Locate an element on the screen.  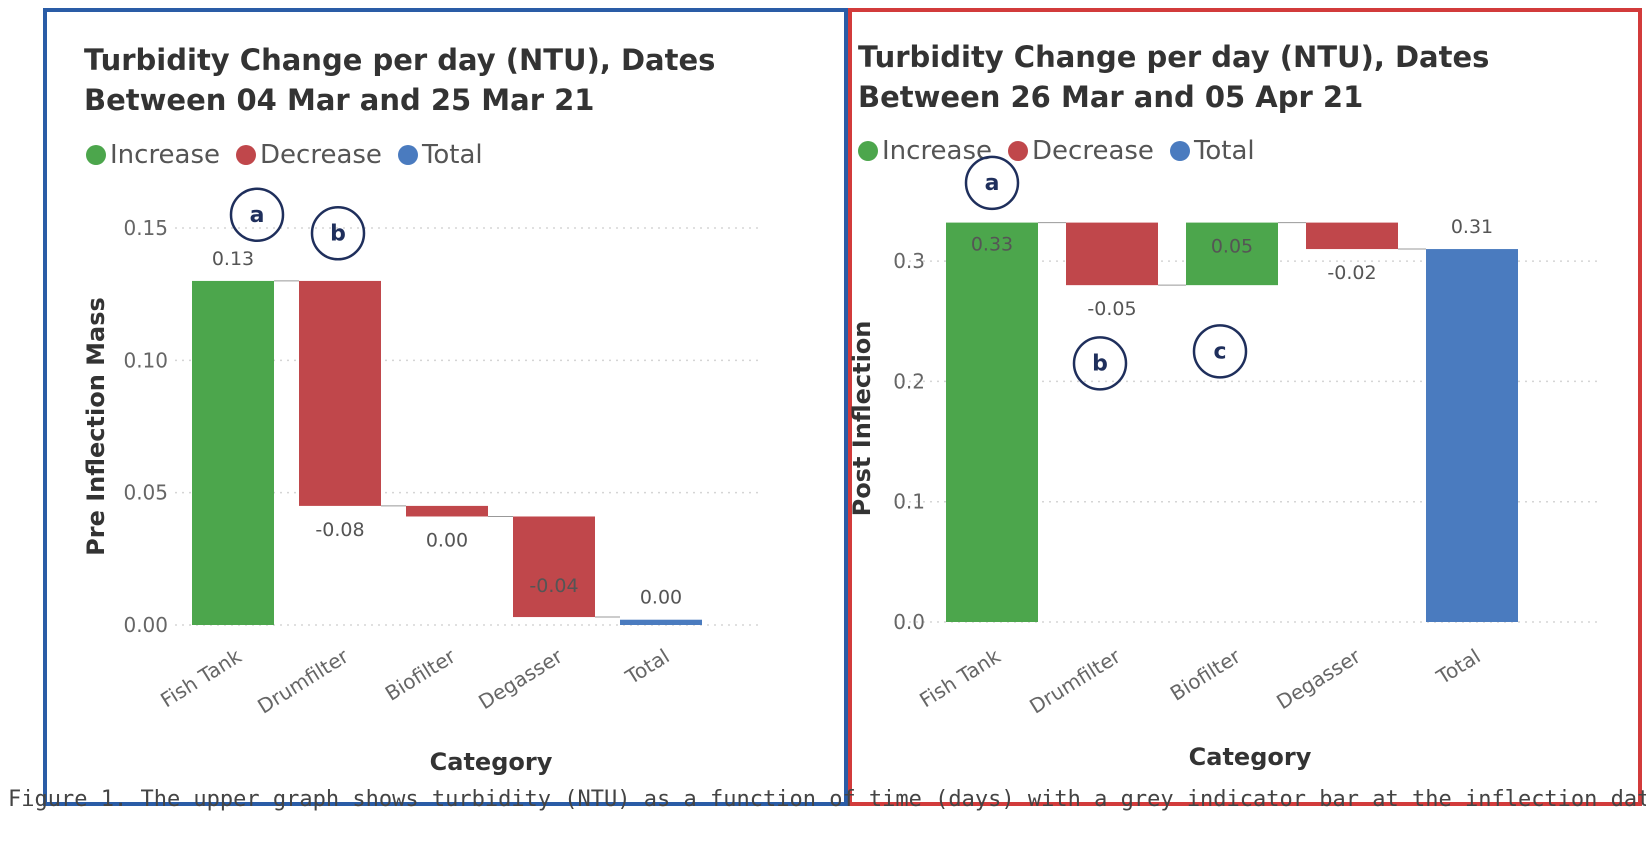
right-chart-legend: Increase Decrease Total is located at coordinates (1064, 151).